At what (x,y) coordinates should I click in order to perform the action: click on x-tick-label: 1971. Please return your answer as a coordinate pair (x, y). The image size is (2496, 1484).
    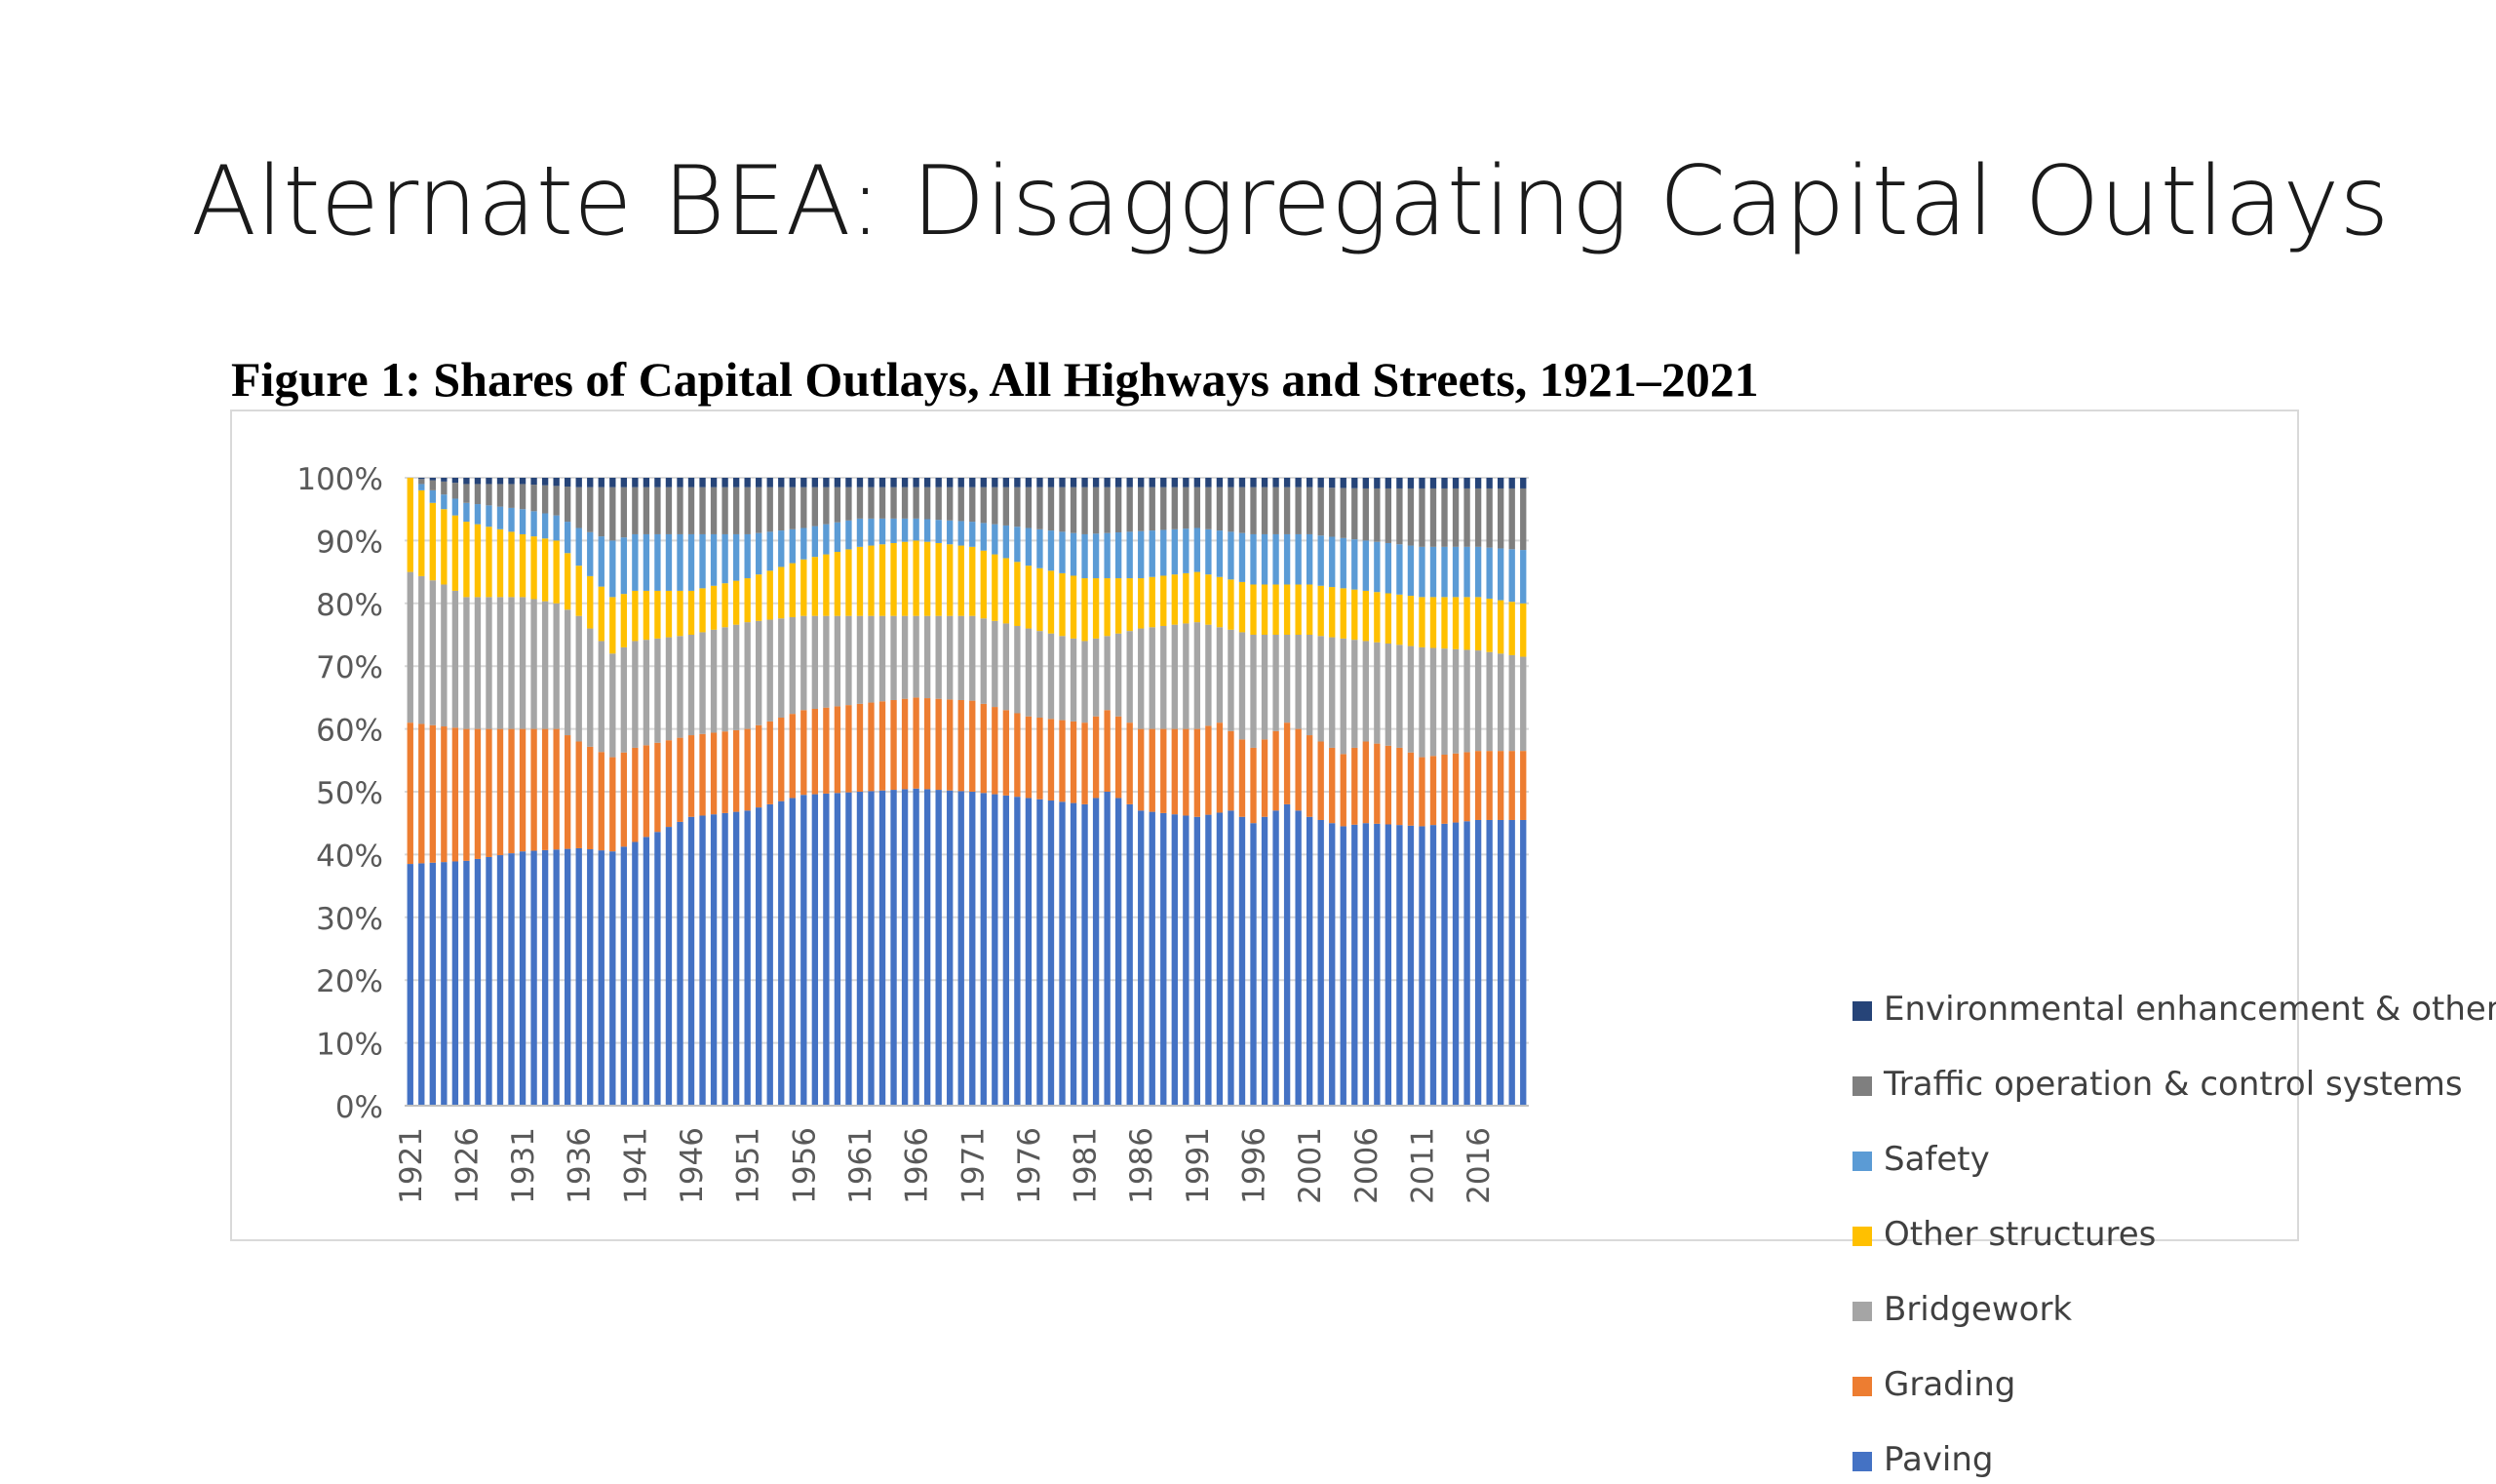
    Looking at the image, I should click on (973, 1165).